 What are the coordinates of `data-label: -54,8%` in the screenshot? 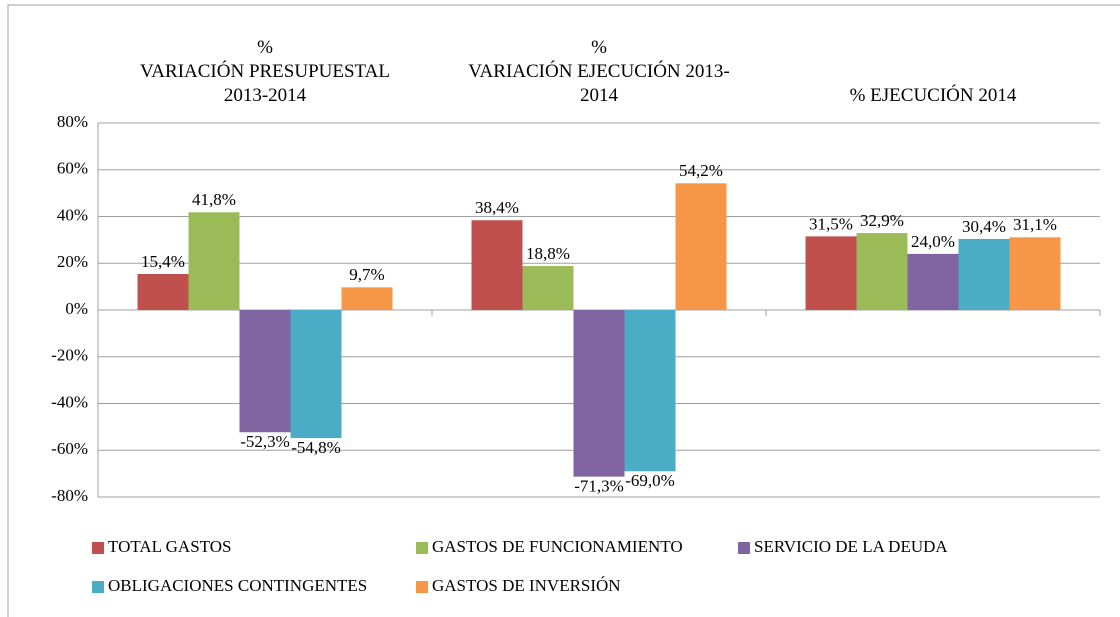 It's located at (316, 447).